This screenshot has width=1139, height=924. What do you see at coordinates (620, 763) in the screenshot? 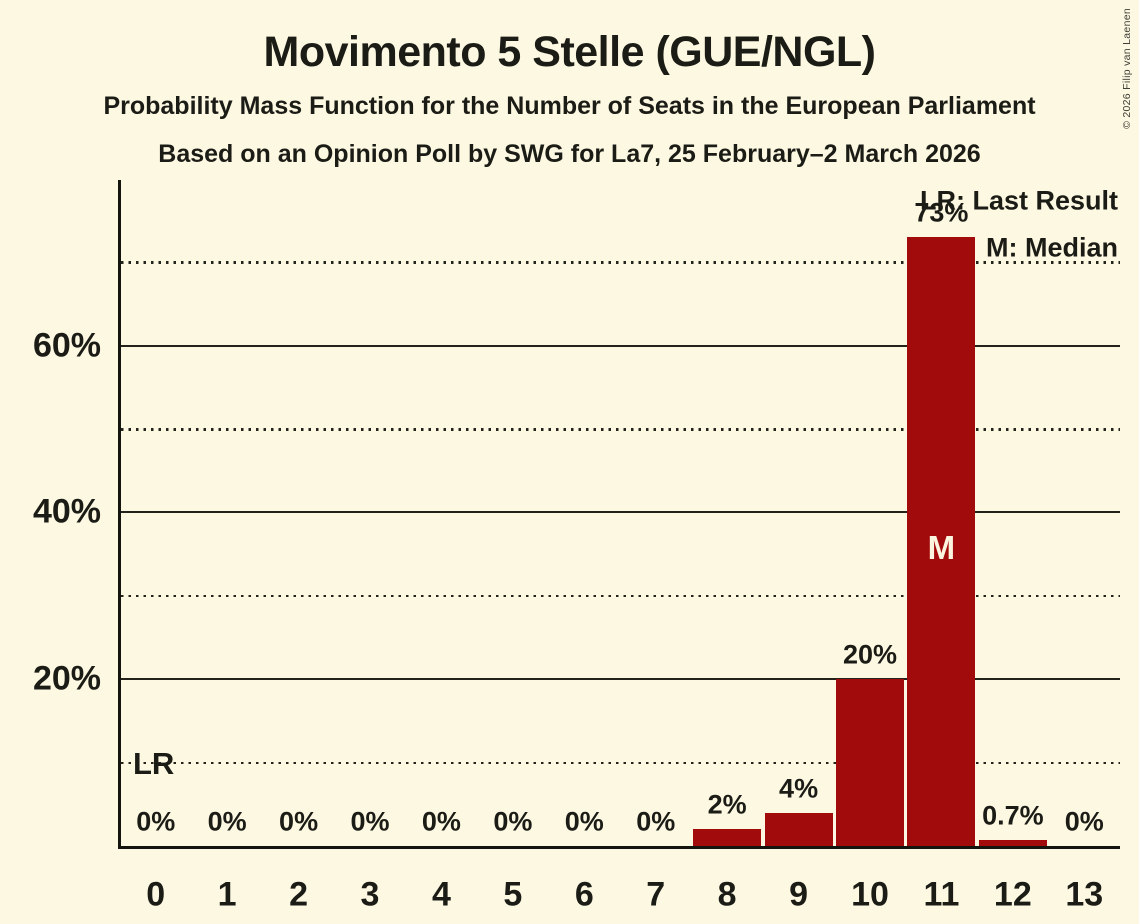
I see `gridline-dotted-10pct` at bounding box center [620, 763].